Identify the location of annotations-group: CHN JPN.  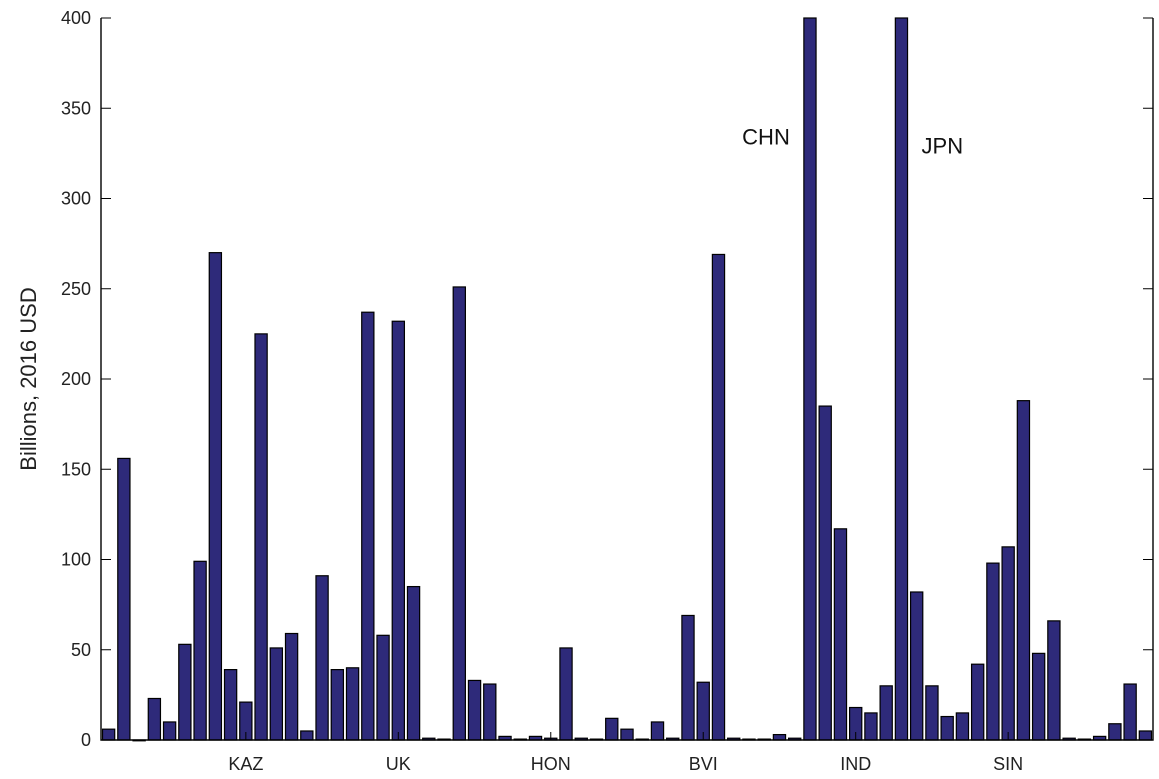
(852, 141).